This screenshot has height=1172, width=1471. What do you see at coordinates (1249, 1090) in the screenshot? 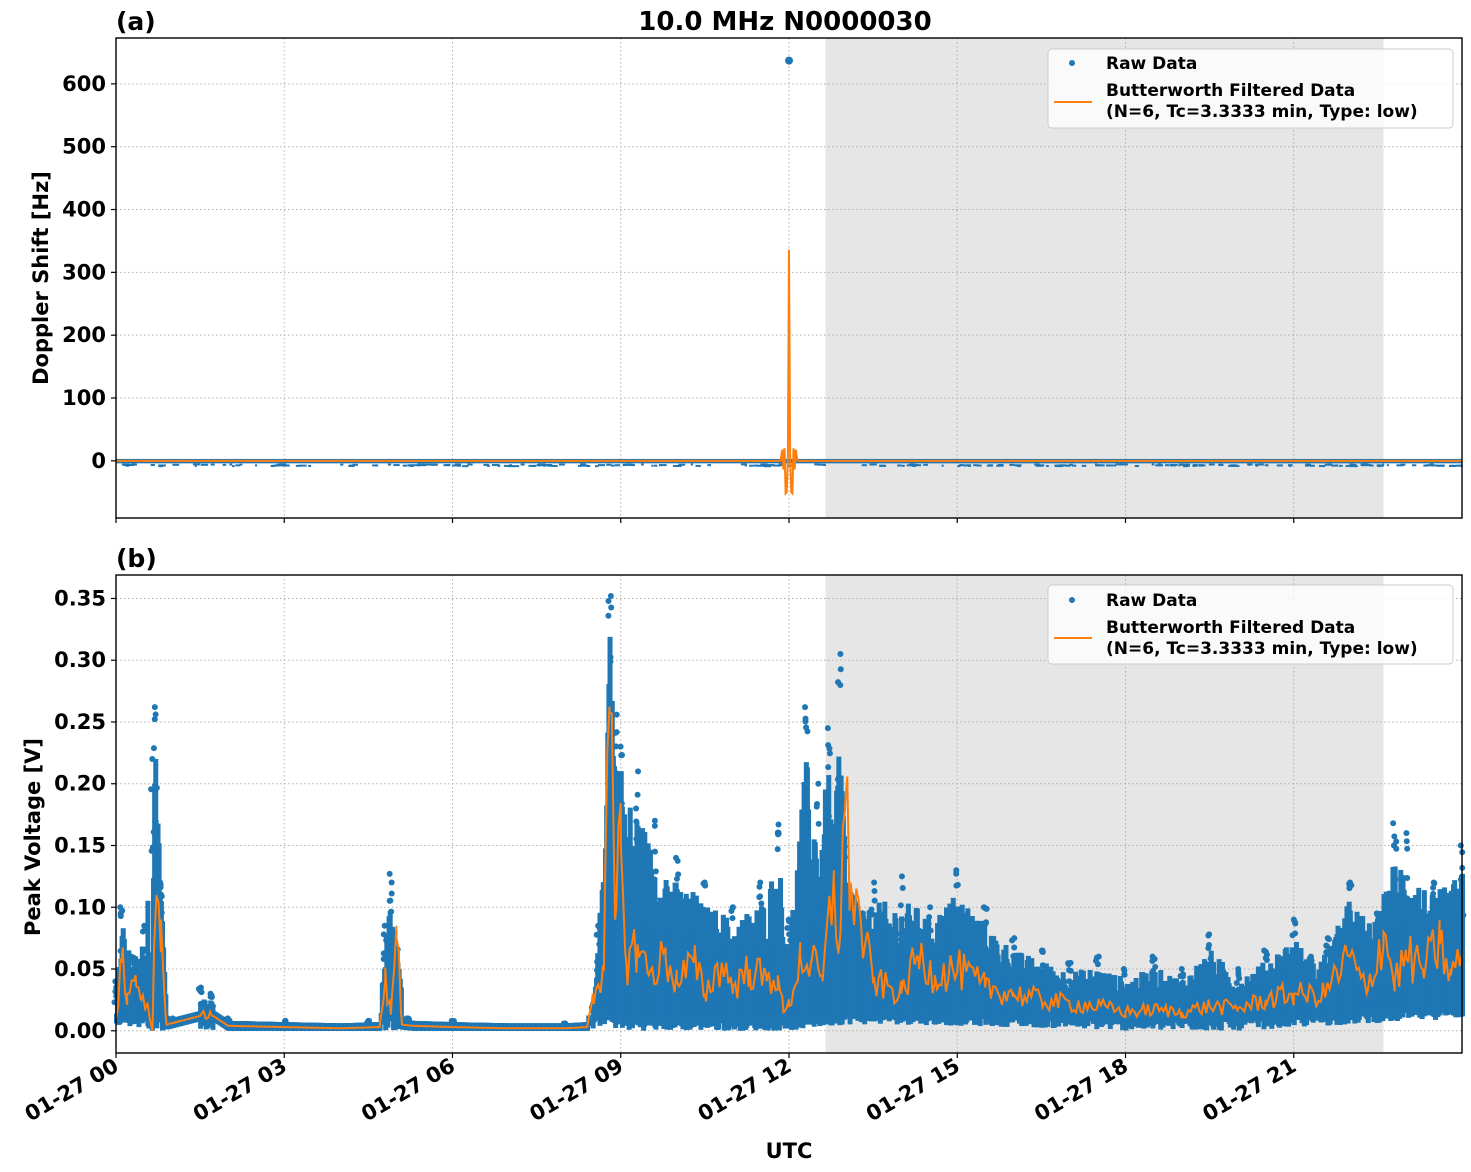
I see `x-tick-label: 01-27 21` at bounding box center [1249, 1090].